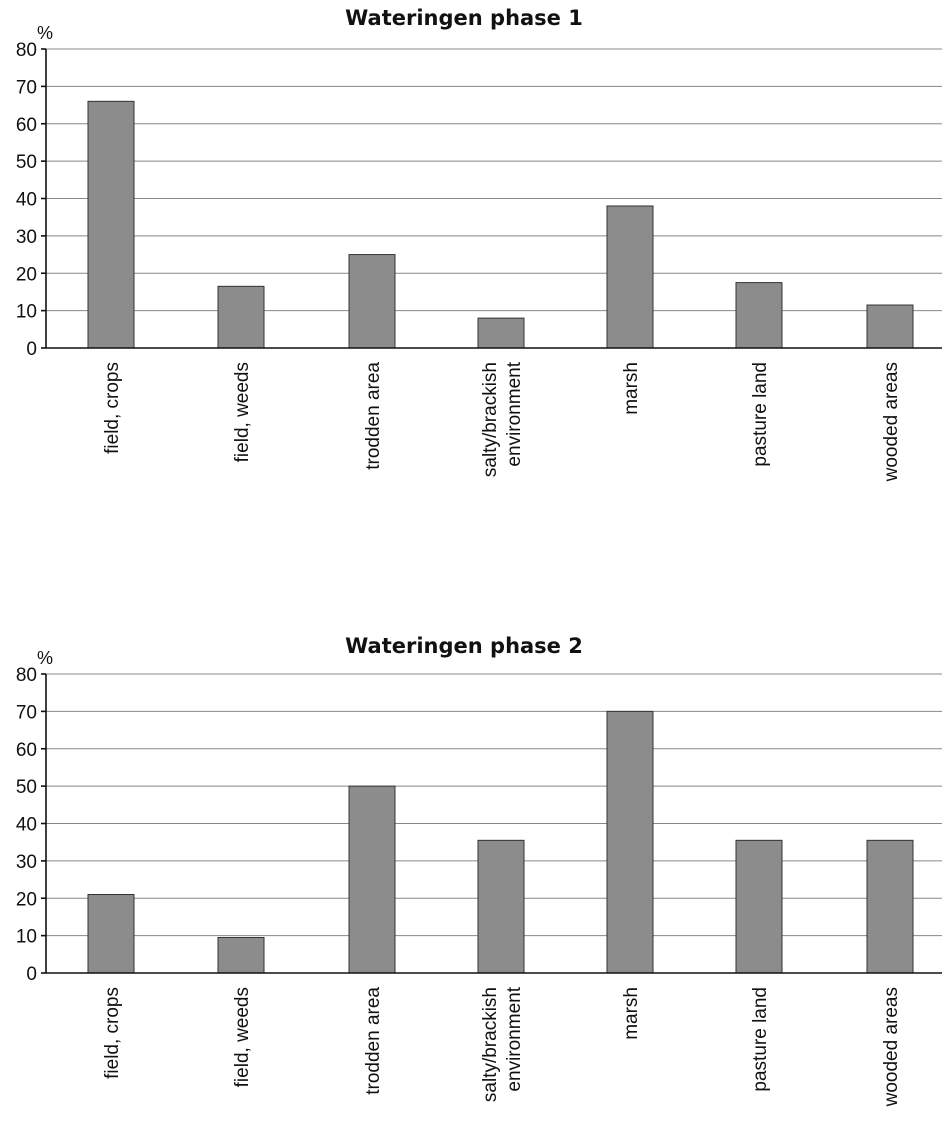 This screenshot has height=1130, width=944. Describe the element at coordinates (464, 18) in the screenshot. I see `chart-title: Wateringen phase 1` at that location.